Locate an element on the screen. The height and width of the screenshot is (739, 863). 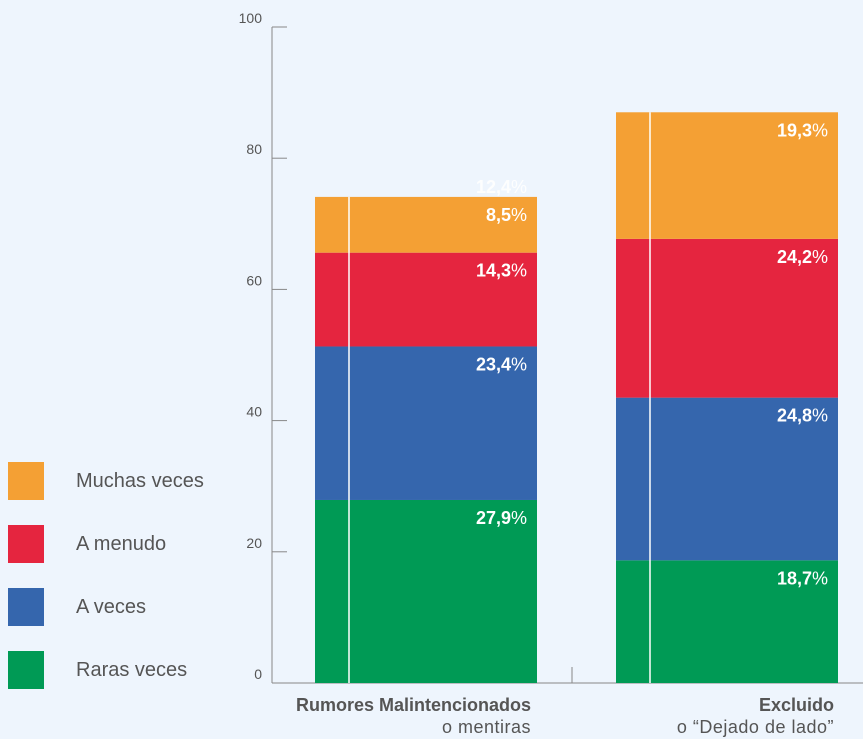
category-label-excluido: Excluido o “Dejado de lado” is located at coordinates (755, 716).